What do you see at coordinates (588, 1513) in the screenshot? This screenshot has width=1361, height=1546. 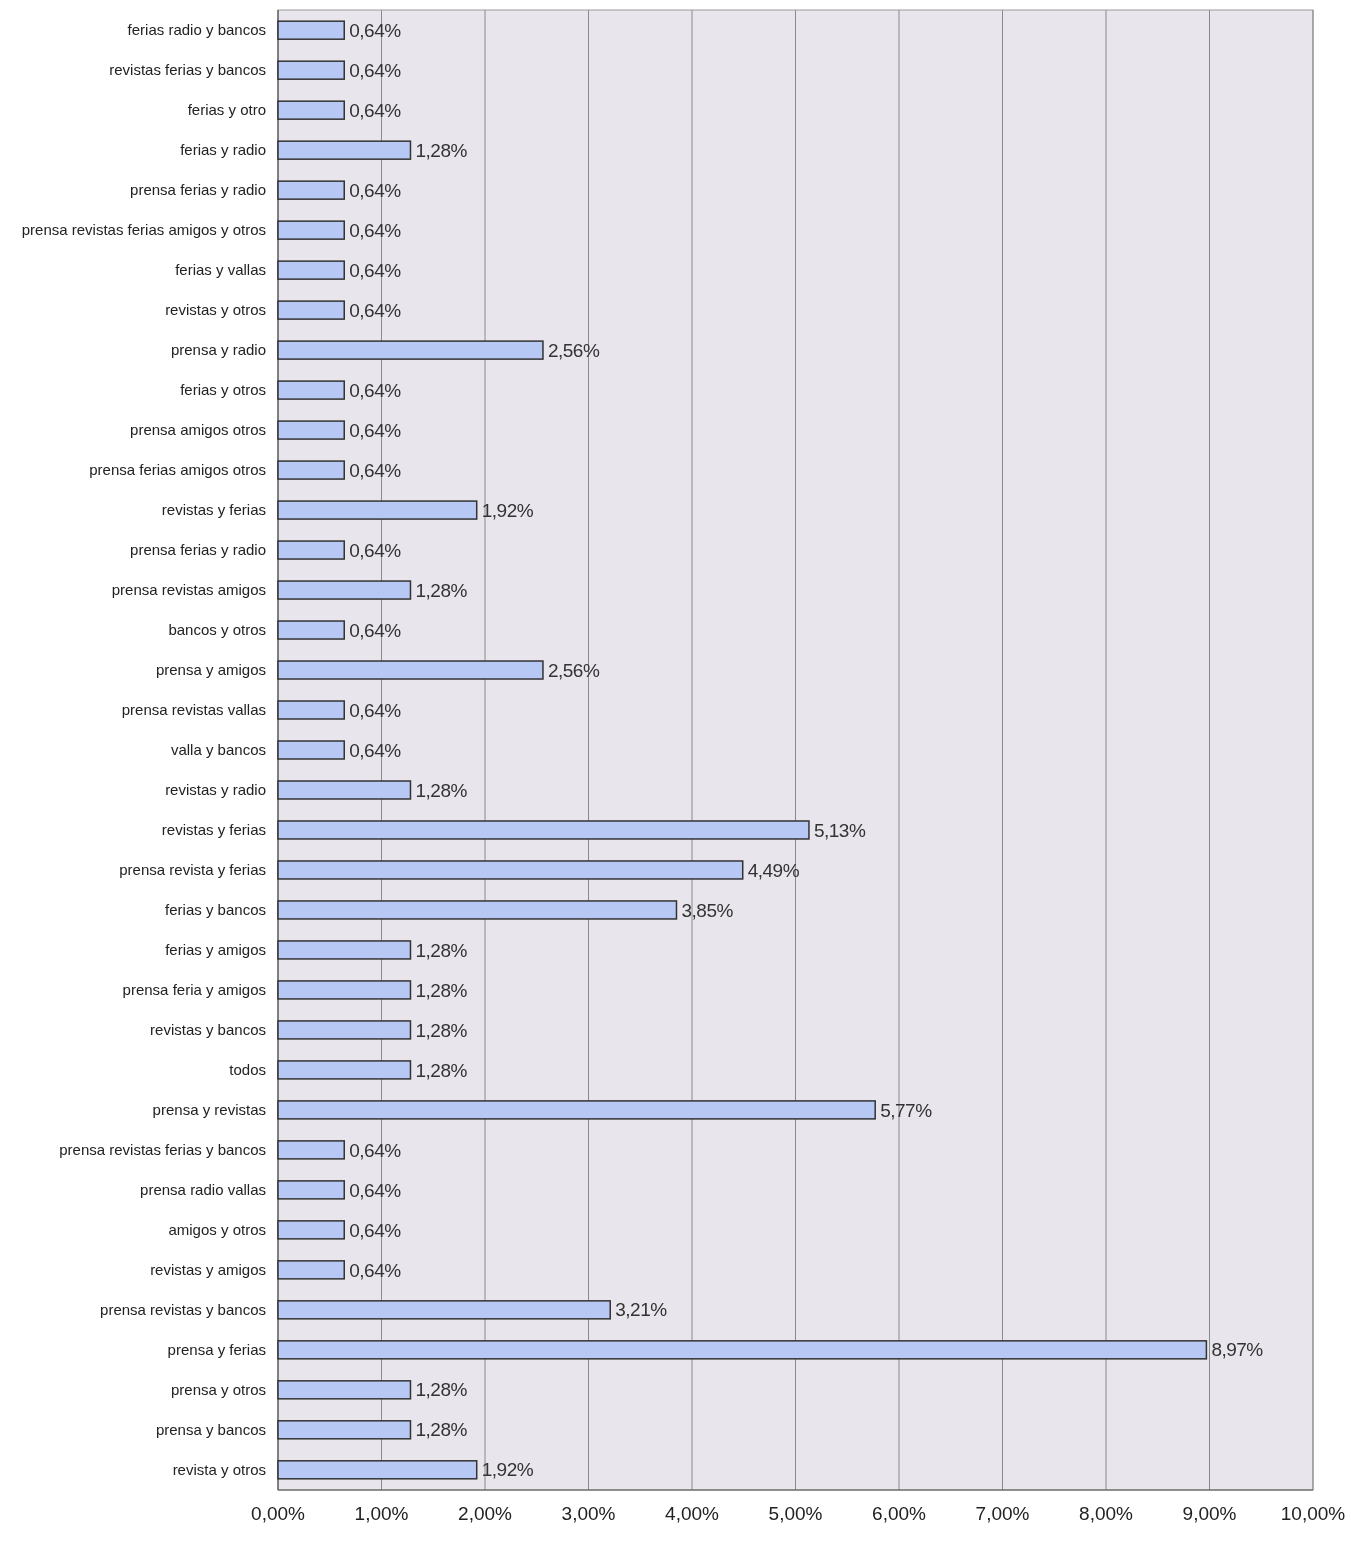 I see `x-tick-label: 3,00%` at bounding box center [588, 1513].